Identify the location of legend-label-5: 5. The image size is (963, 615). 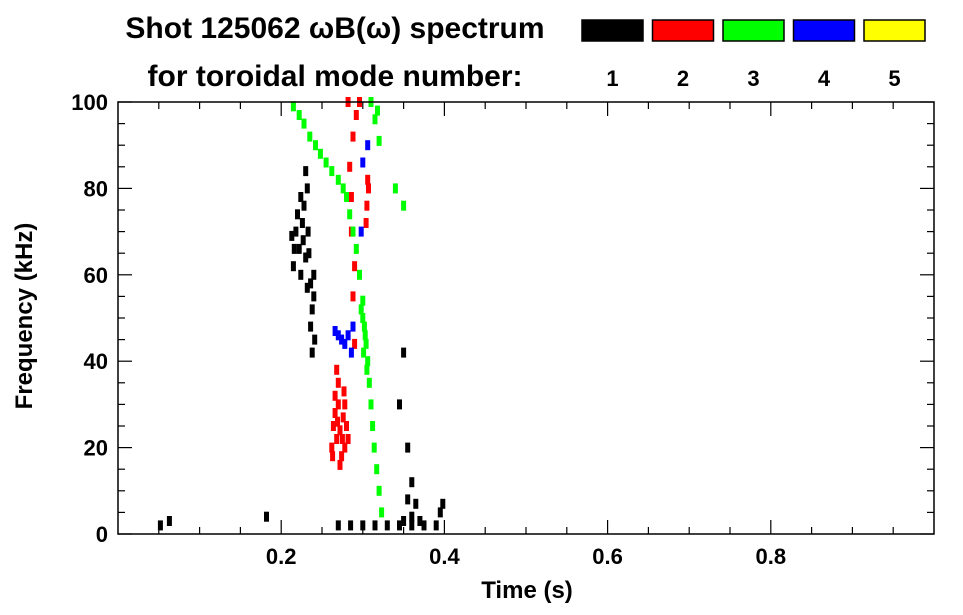
(894, 78).